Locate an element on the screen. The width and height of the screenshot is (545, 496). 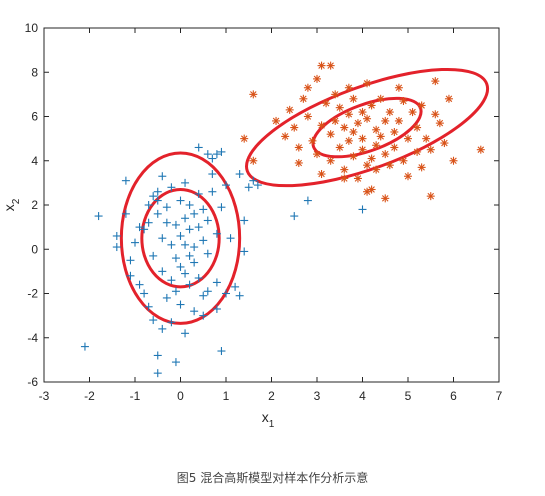
y-tick-label: 8 is located at coordinates (34, 72).